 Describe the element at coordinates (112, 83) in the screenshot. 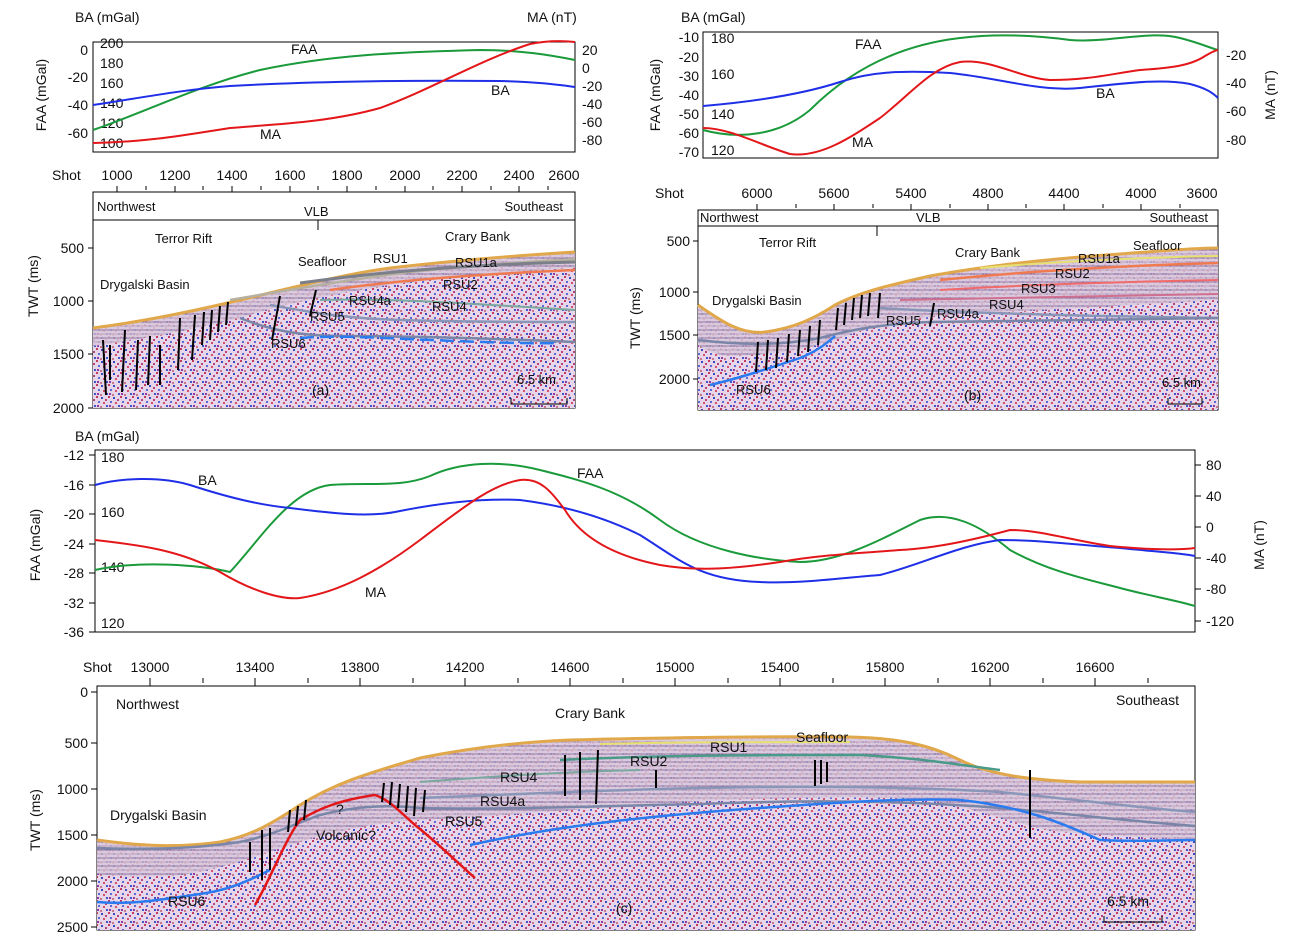

I see `panel-a-ba-tick: 160` at that location.